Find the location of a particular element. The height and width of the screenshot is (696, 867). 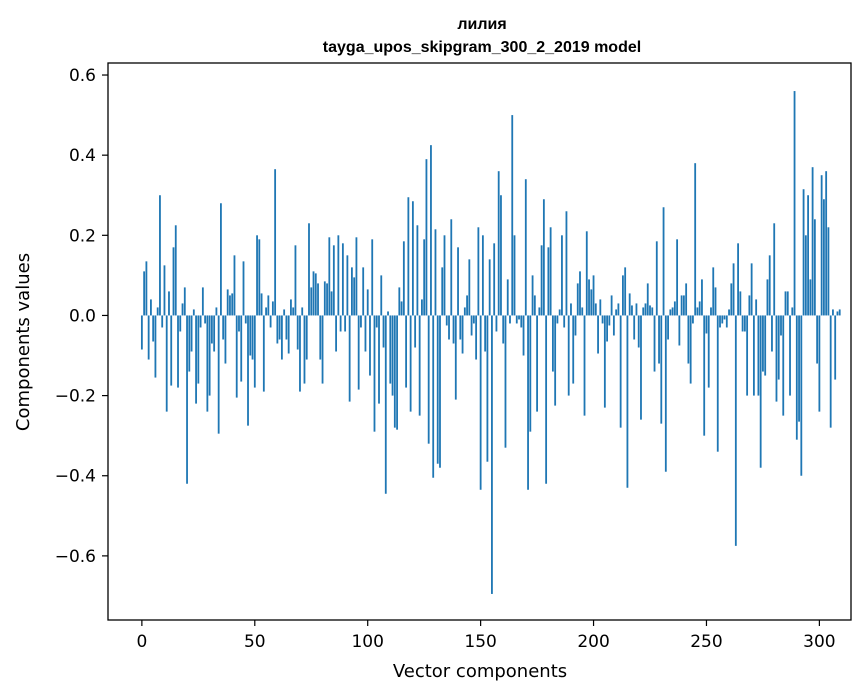

x-tick-label: 100 is located at coordinates (367, 642).